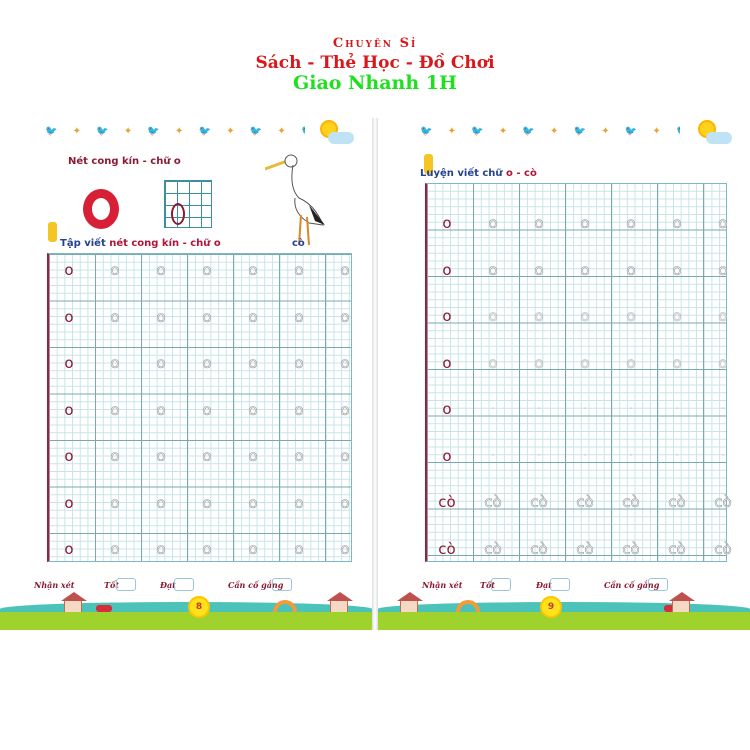 The height and width of the screenshot is (750, 750). What do you see at coordinates (188, 204) in the screenshot?
I see `letter-o-stroke-diagram` at bounding box center [188, 204].